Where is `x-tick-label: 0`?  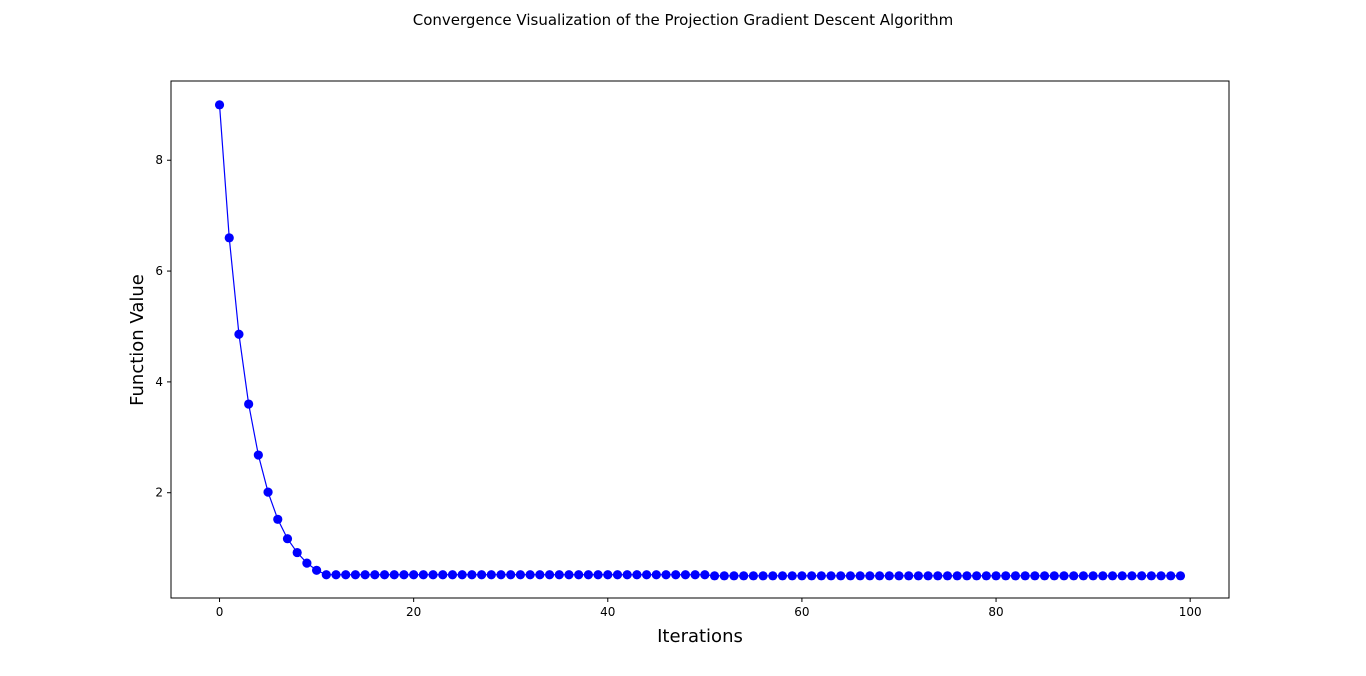 x-tick-label: 0 is located at coordinates (220, 612).